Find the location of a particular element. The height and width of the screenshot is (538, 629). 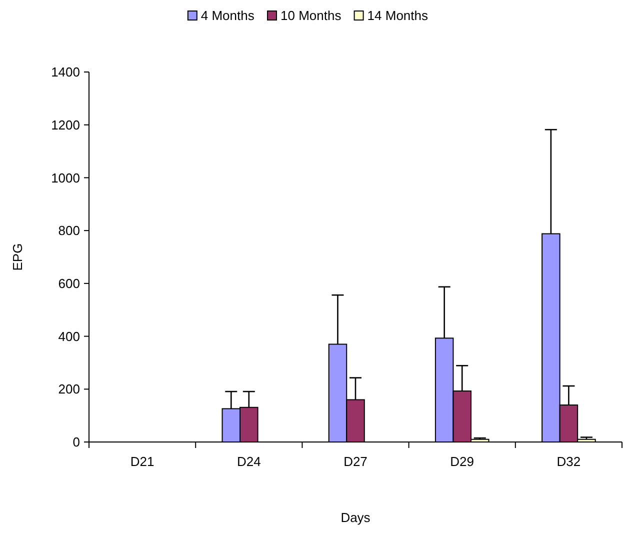

legend-label: 14 Months is located at coordinates (398, 15).